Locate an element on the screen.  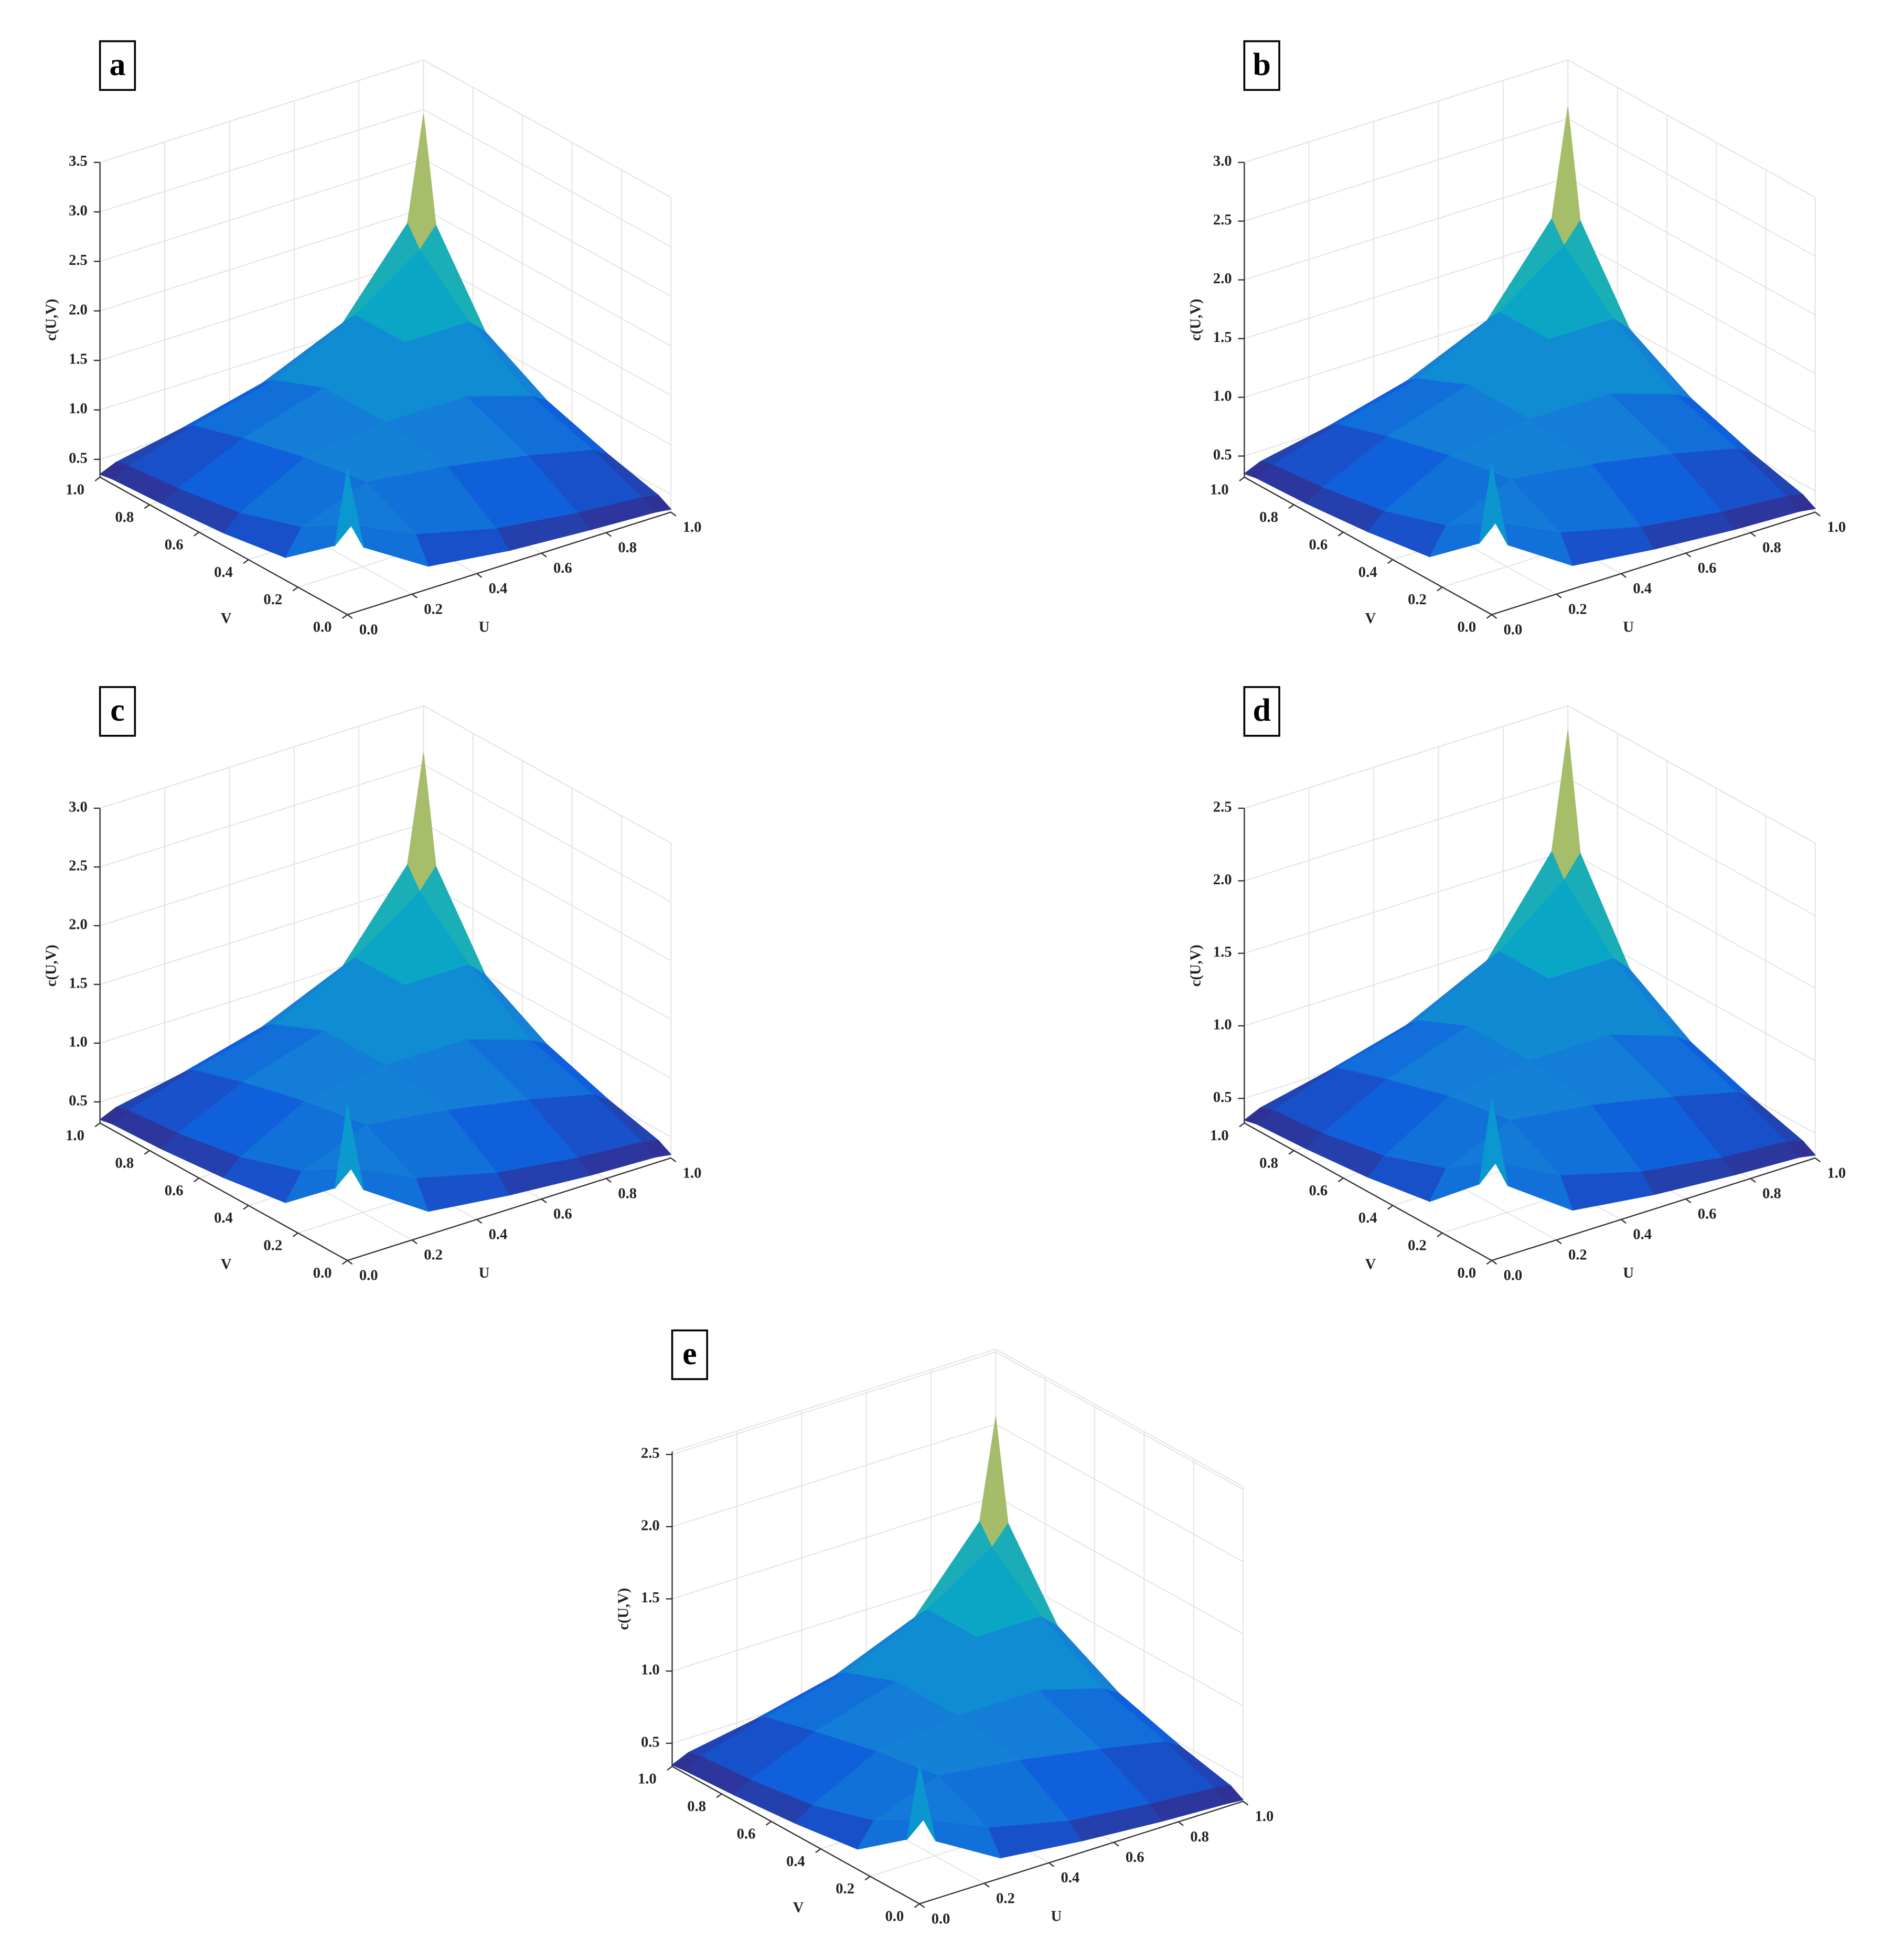
x-axis is located at coordinates (509, 1209).